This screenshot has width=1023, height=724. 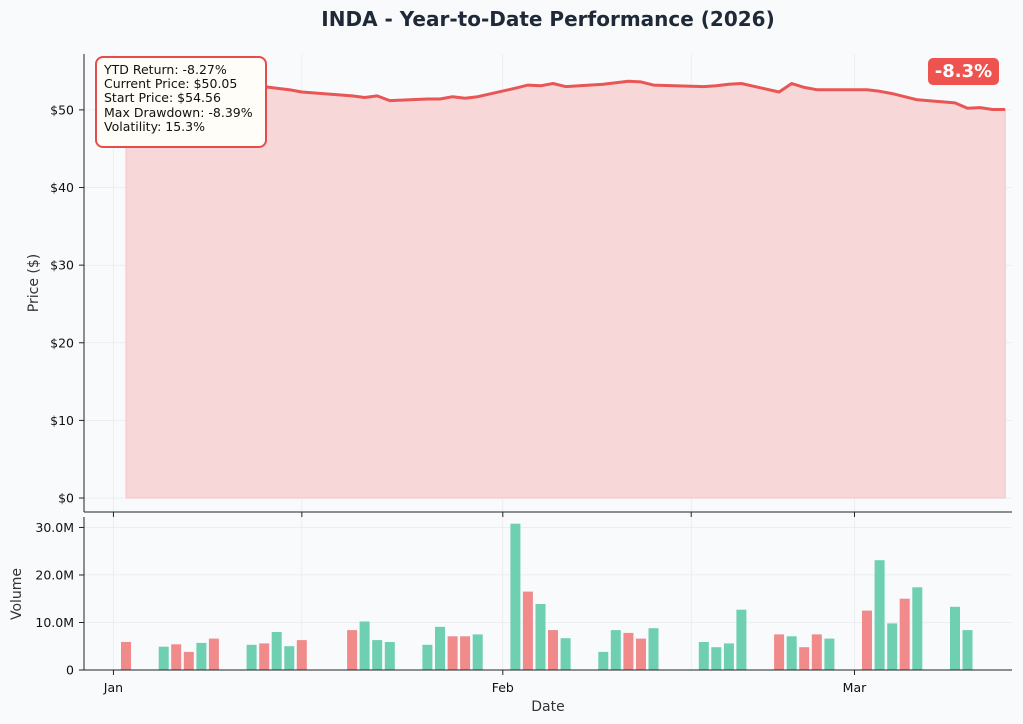 What do you see at coordinates (178, 112) in the screenshot?
I see `max-drawdown-text: Max Drawdown: -8.39%` at bounding box center [178, 112].